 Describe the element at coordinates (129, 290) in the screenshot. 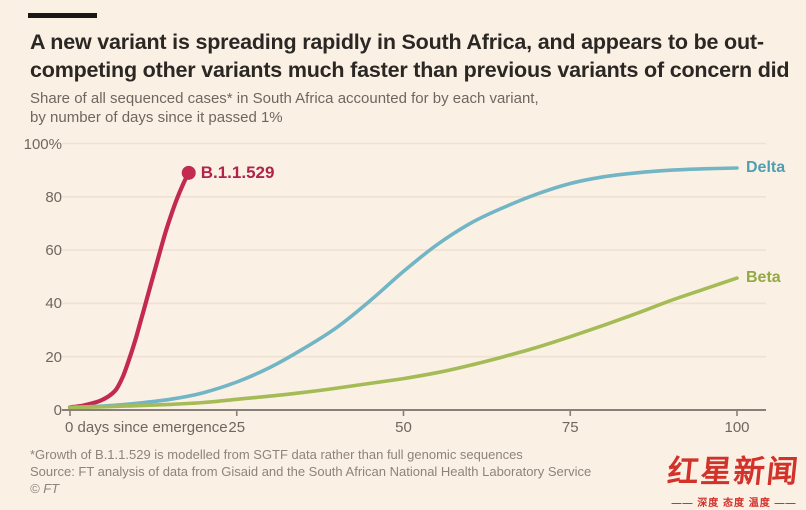

I see `series-line-B.1.1.529` at that location.